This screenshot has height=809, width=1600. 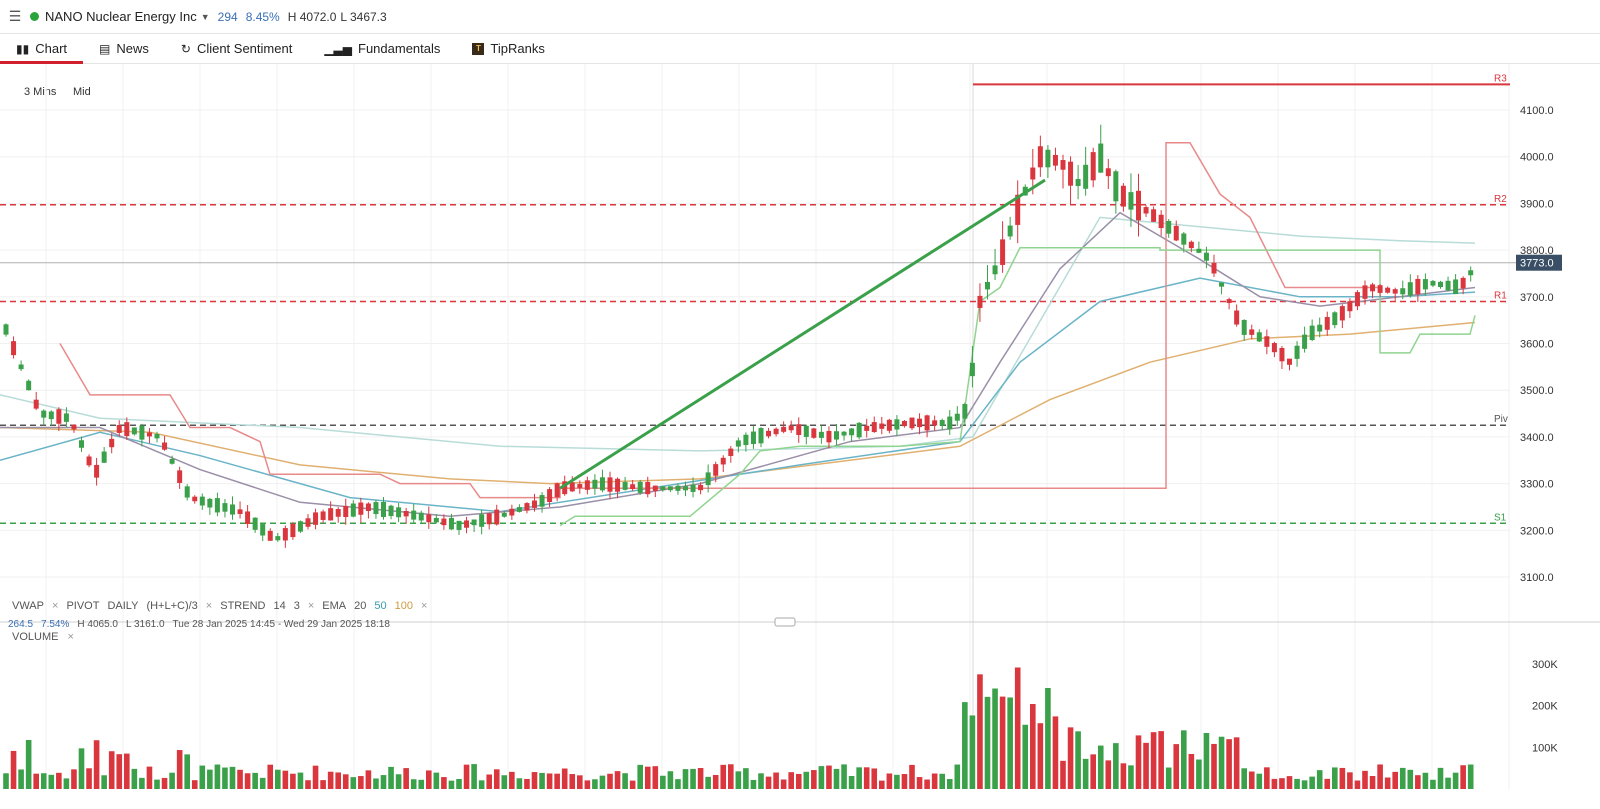 I want to click on price-tick-label: 4100.0, so click(x=1537, y=111).